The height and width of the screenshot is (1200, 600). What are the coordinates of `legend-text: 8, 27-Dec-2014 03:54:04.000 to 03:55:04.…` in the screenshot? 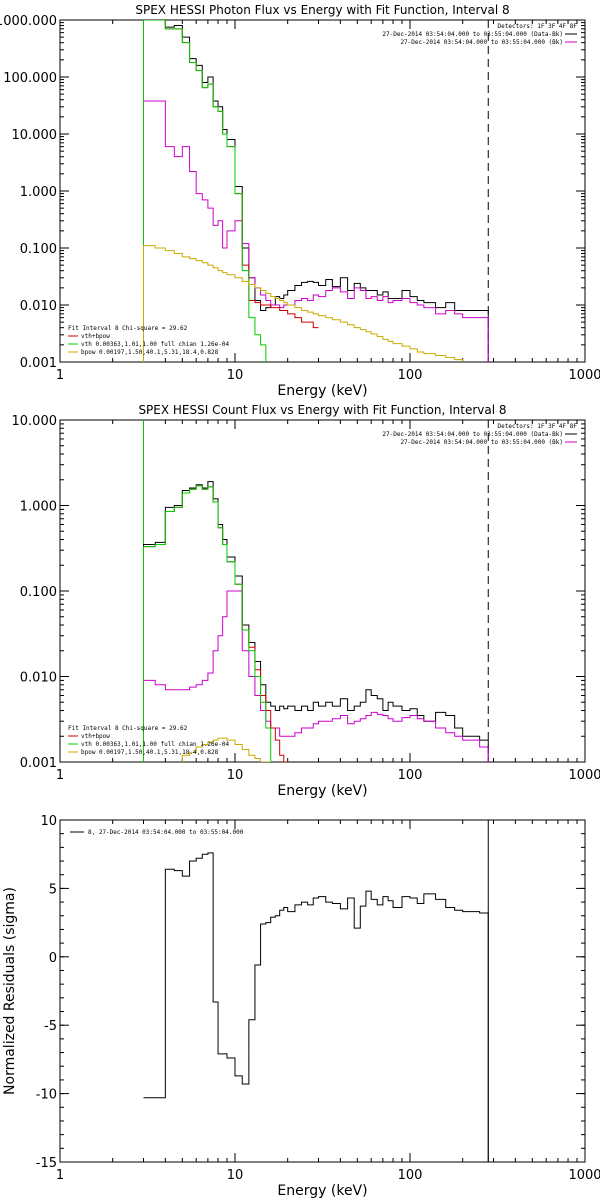 It's located at (166, 832).